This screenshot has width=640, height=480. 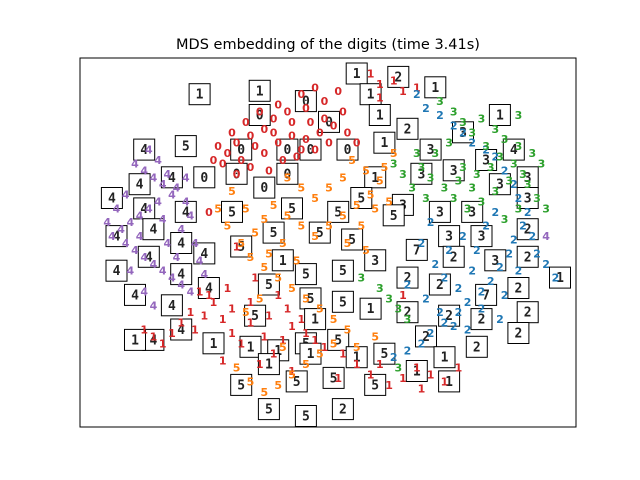 I want to click on digit-point-2-38: 2, so click(x=505, y=295).